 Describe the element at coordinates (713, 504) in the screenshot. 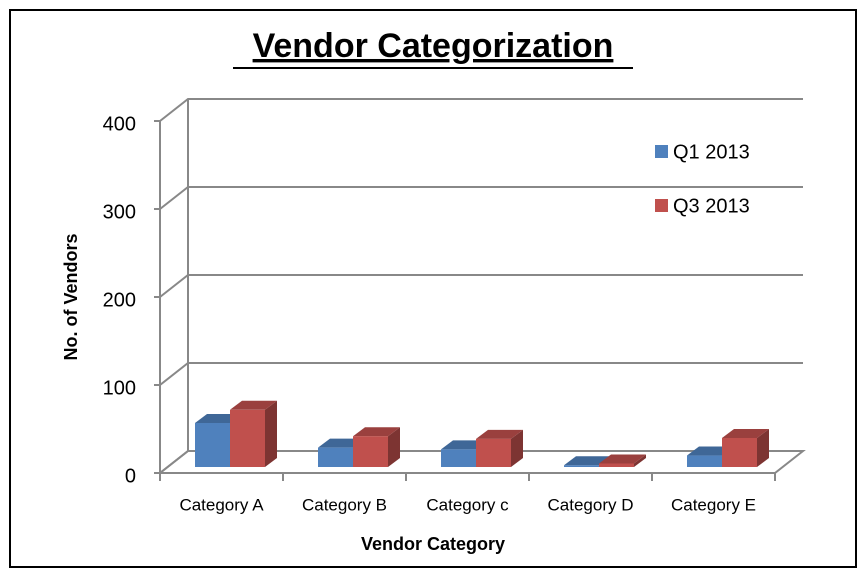

I see `x-tick-label: Category E` at that location.